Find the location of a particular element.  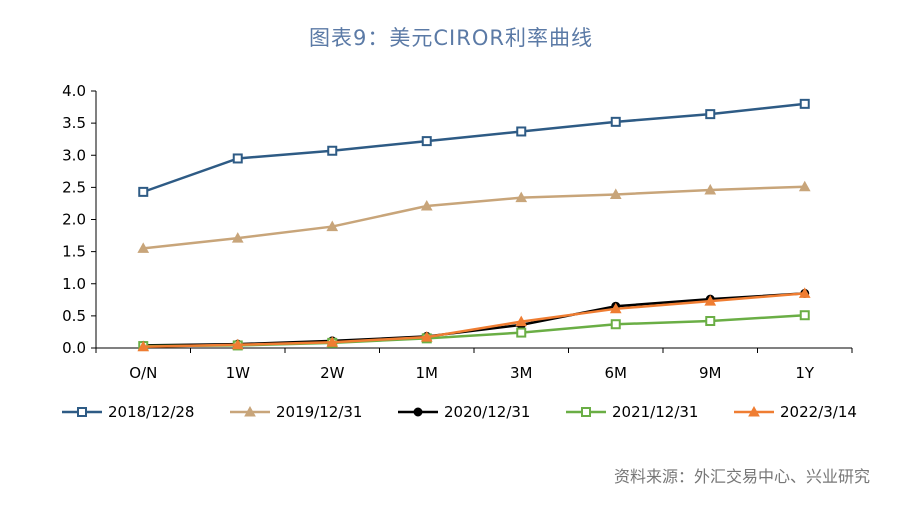

legend-item: 2018/12/28 is located at coordinates (128, 412).